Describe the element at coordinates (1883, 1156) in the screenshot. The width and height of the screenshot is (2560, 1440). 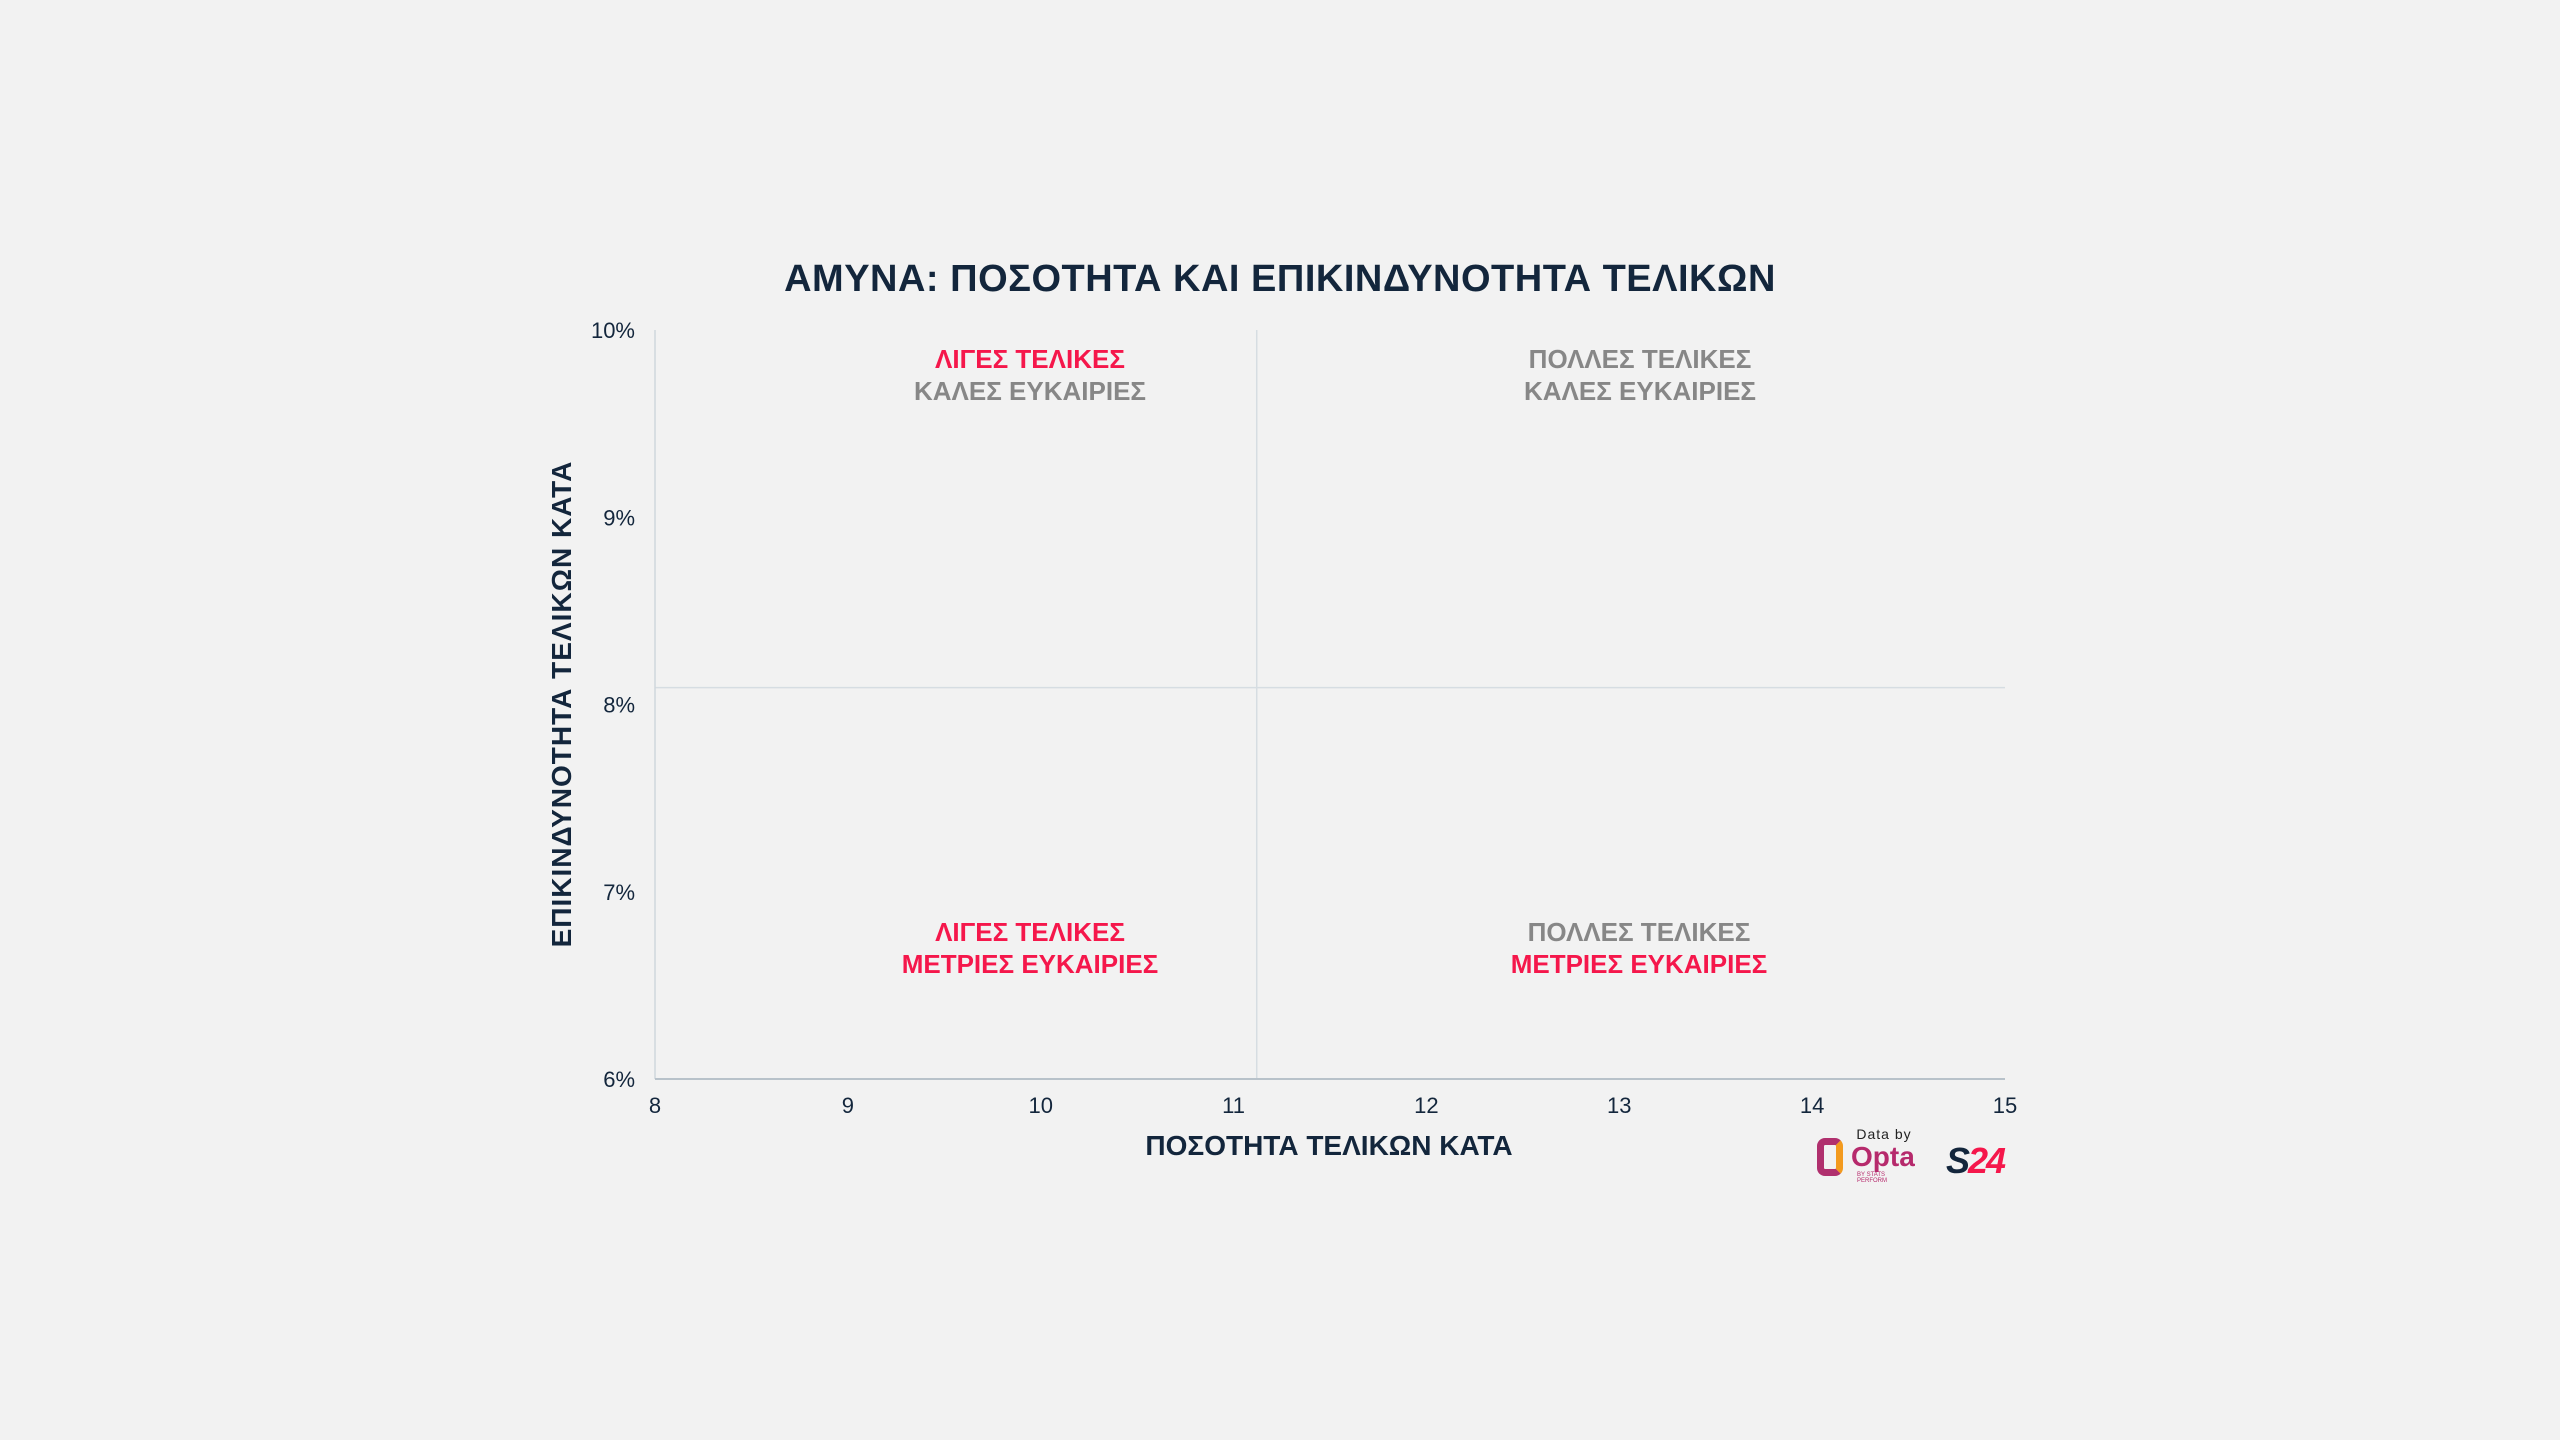
I see `opta-wordmark: Opta` at that location.